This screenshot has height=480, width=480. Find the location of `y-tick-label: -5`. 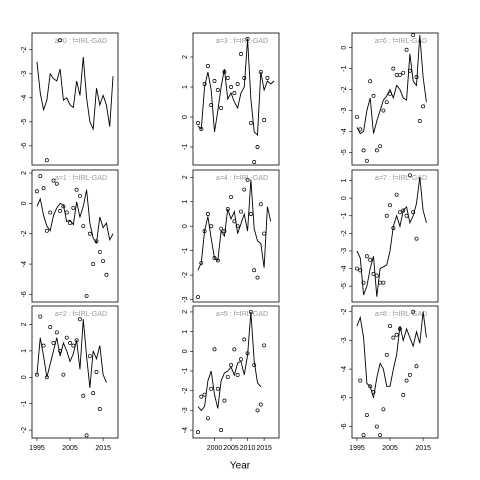

y-tick-label: -5 is located at coordinates (24, 122).